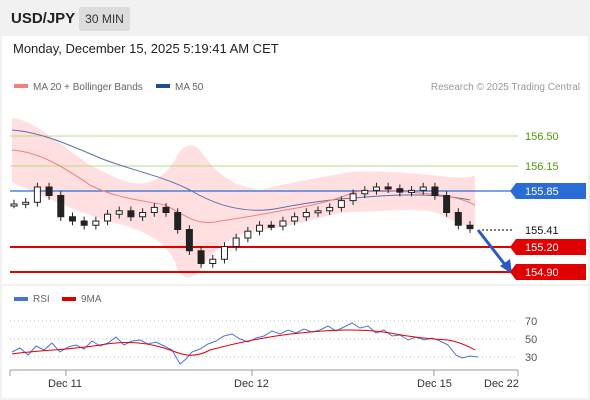  I want to click on ma50-legend-swatch, so click(163, 86).